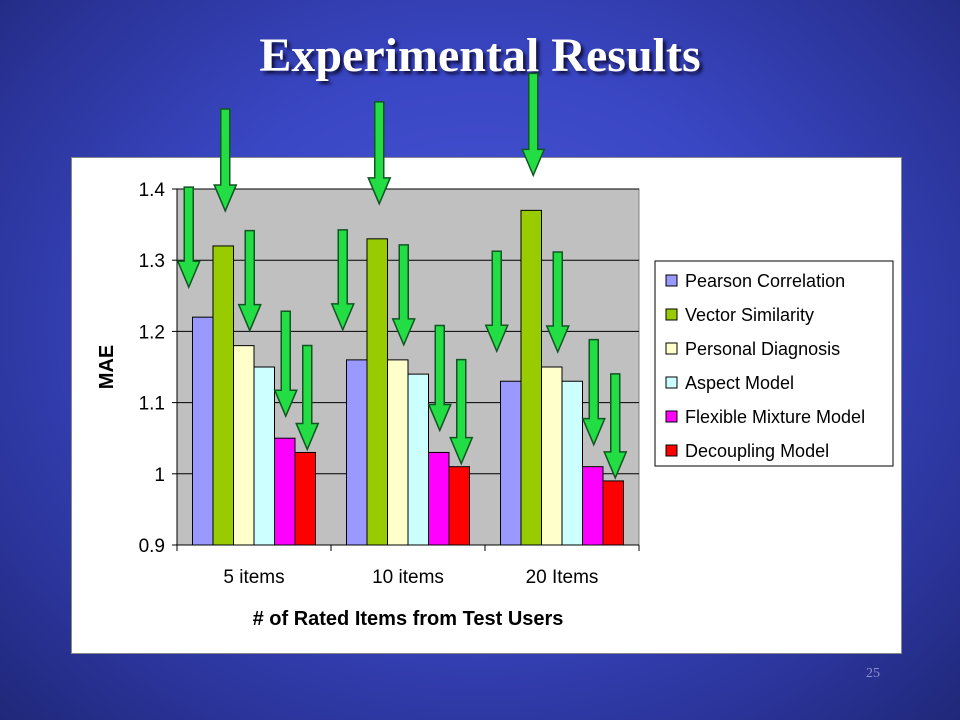 Image resolution: width=960 pixels, height=720 pixels. I want to click on x-tick-label: 10 items, so click(408, 577).